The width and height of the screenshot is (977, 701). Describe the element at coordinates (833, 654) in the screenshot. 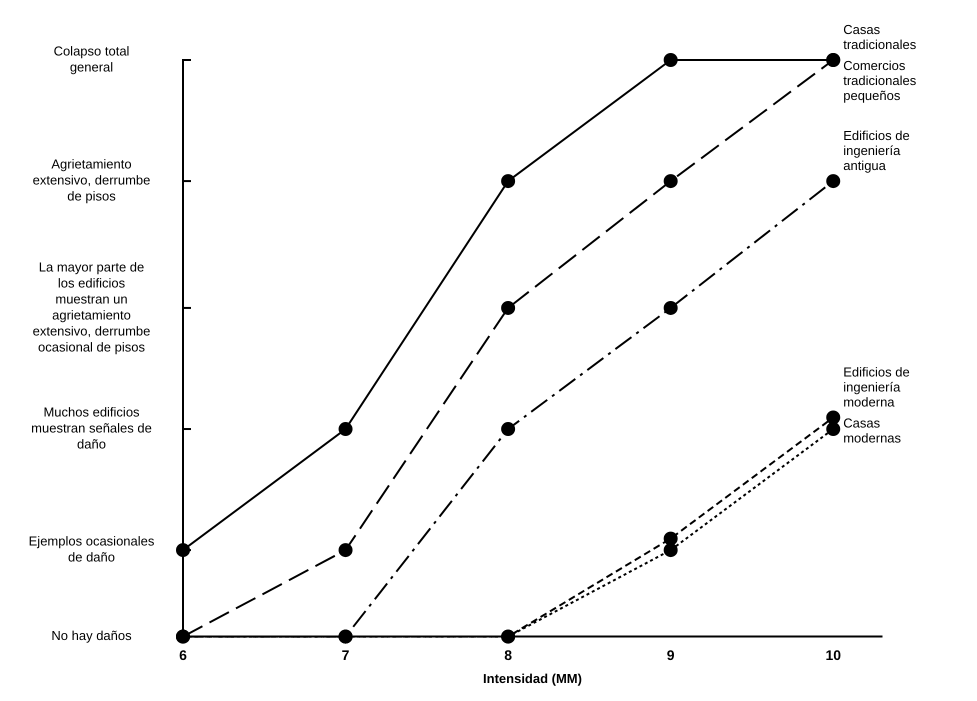

I see `x-tick-label: 10` at that location.